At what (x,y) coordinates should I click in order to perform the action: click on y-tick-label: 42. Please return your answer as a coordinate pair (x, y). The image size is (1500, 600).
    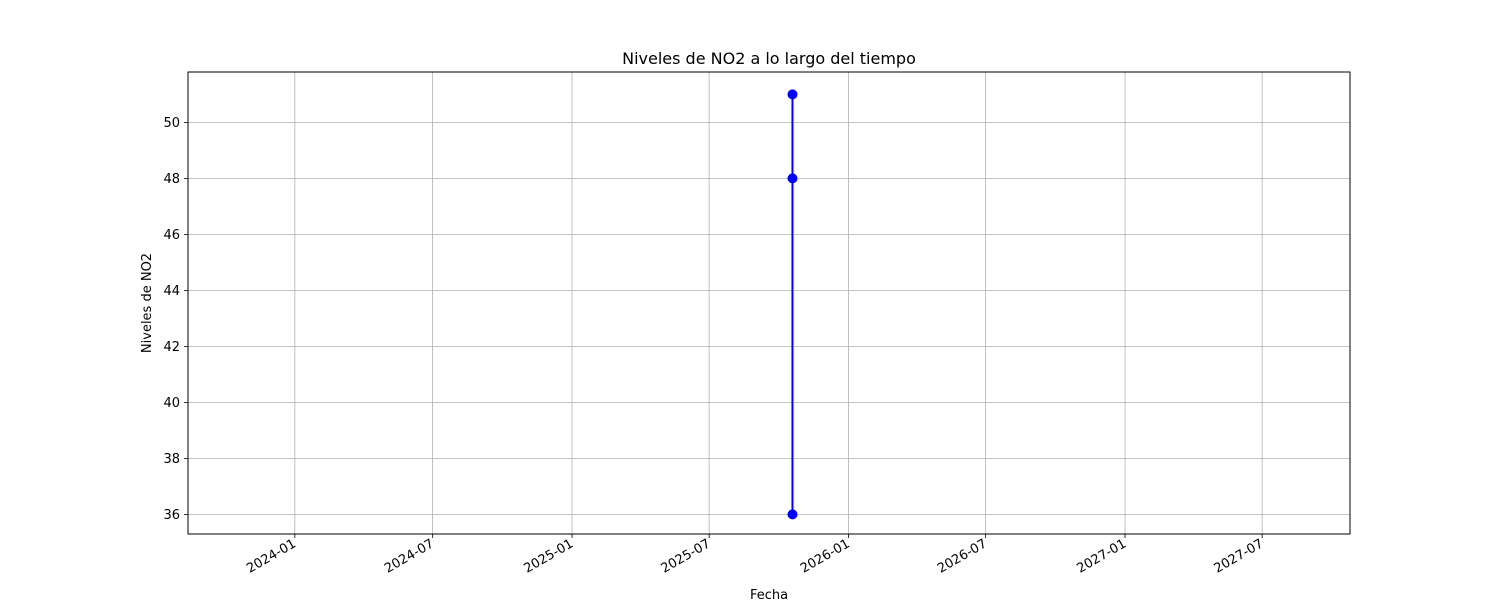
    Looking at the image, I should click on (171, 347).